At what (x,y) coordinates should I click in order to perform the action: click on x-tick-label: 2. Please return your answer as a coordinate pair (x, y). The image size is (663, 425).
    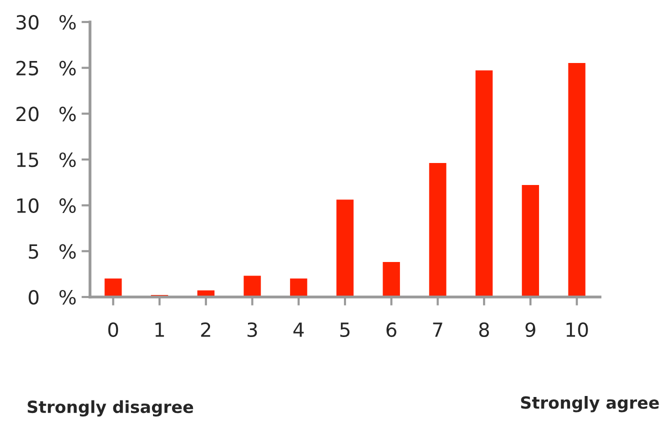
    Looking at the image, I should click on (205, 329).